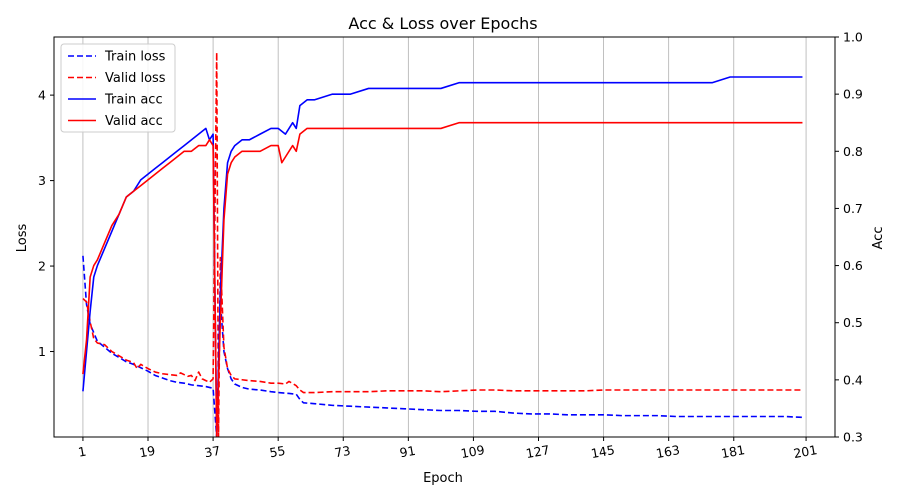 Image resolution: width=900 pixels, height=500 pixels. Describe the element at coordinates (22, 238) in the screenshot. I see `y-axis-left-label: Loss` at that location.